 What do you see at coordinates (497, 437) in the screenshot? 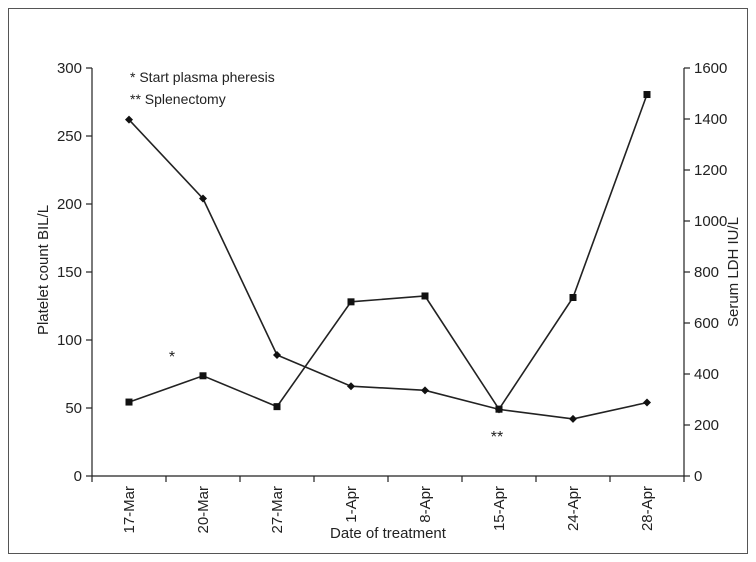
I see `marker-splenectomy: **` at bounding box center [497, 437].